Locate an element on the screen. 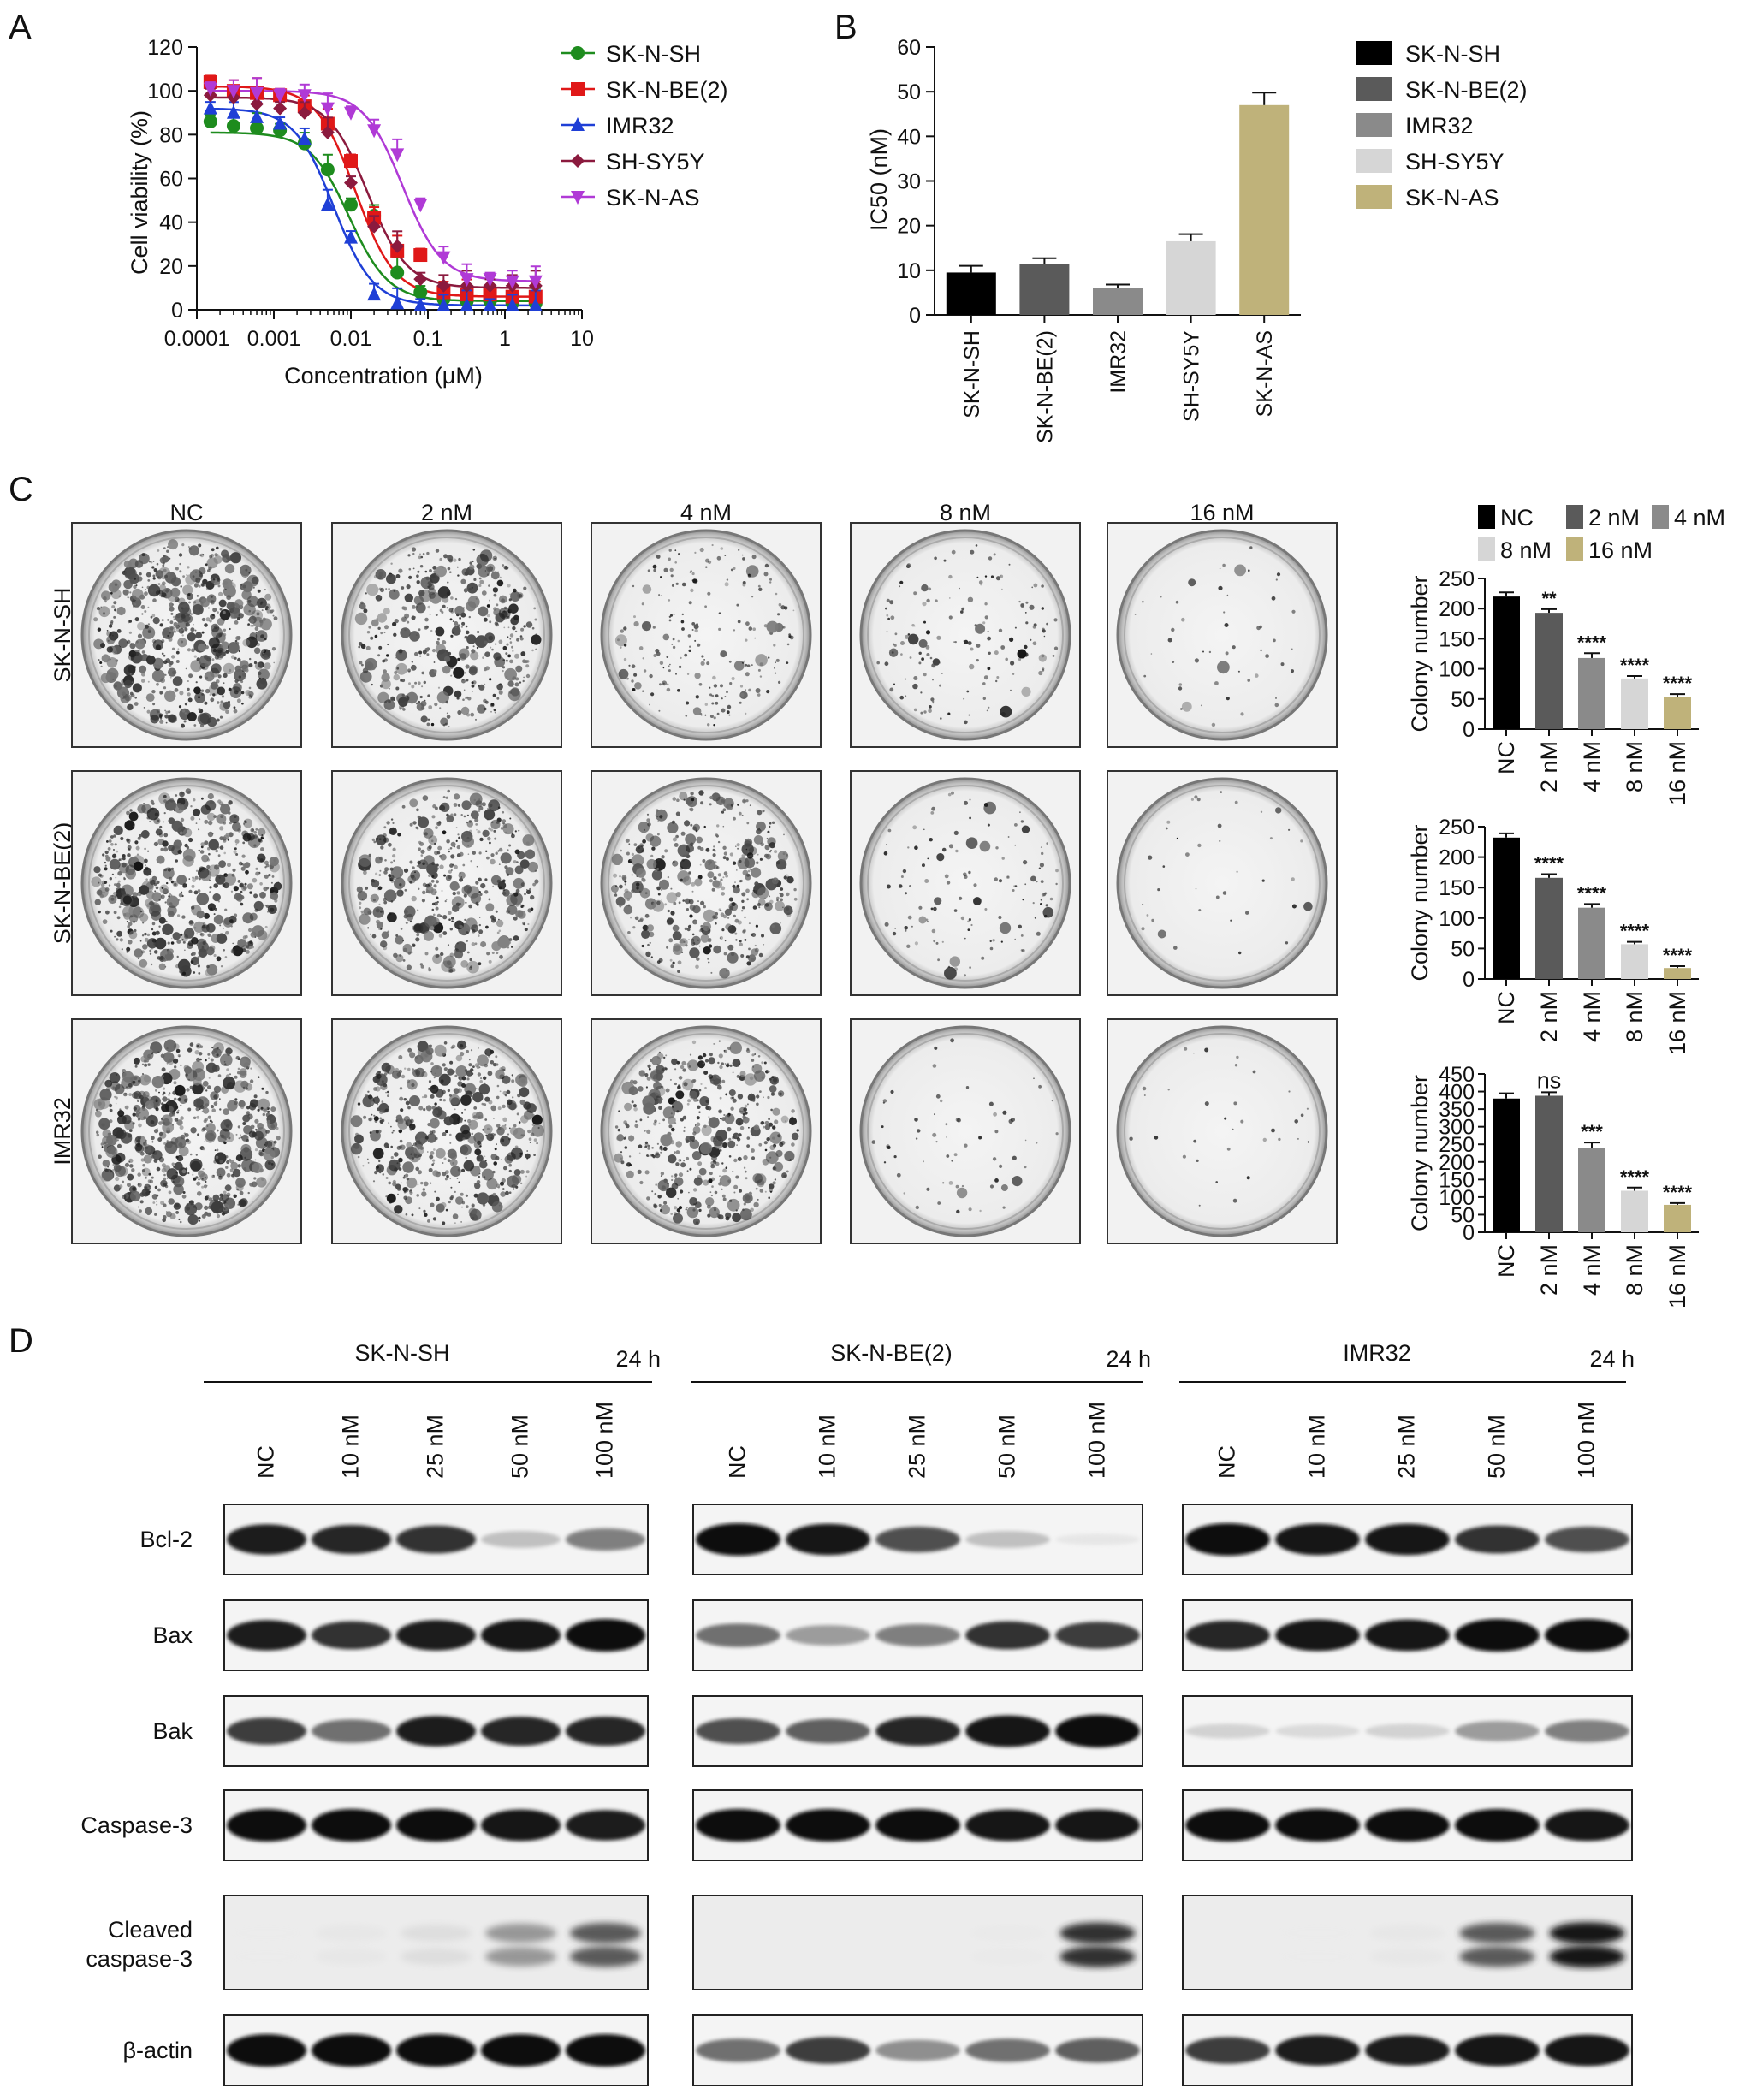 This screenshot has width=1739, height=2100. panel-c-plate is located at coordinates (706, 635).